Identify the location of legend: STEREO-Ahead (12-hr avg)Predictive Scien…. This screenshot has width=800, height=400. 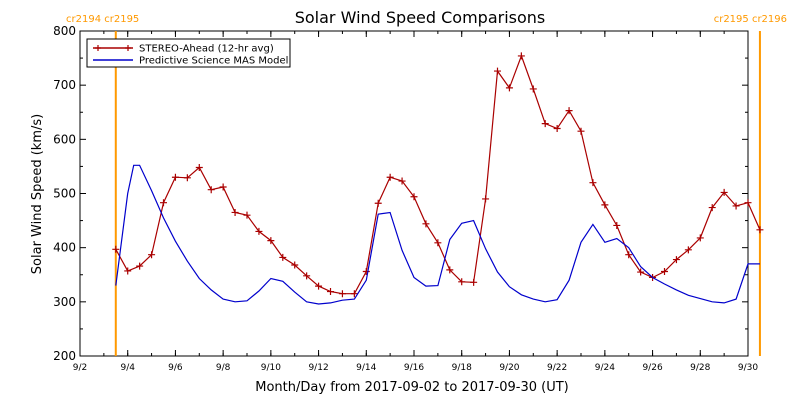
(188, 53).